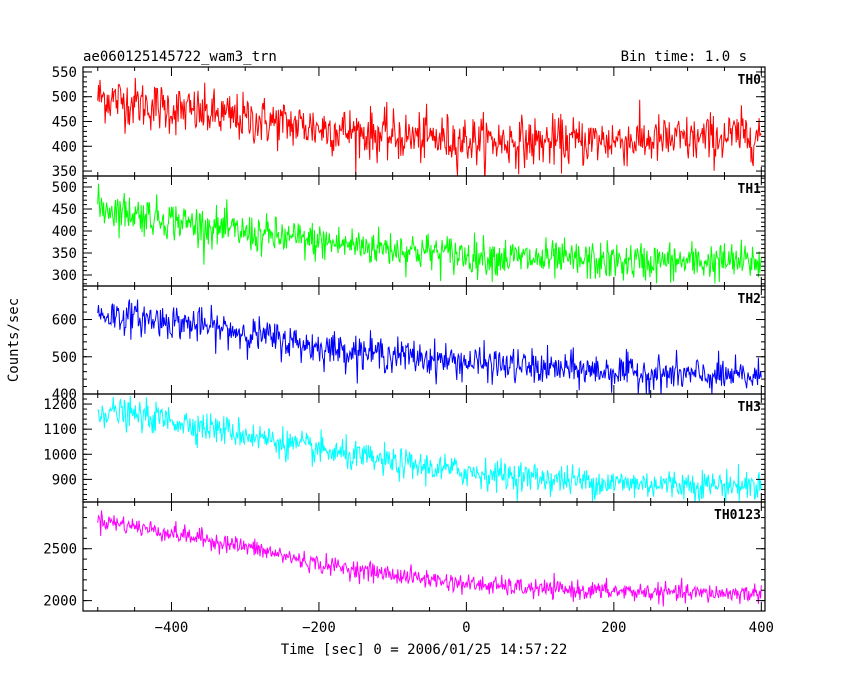  I want to click on series-line-th0, so click(429, 126).